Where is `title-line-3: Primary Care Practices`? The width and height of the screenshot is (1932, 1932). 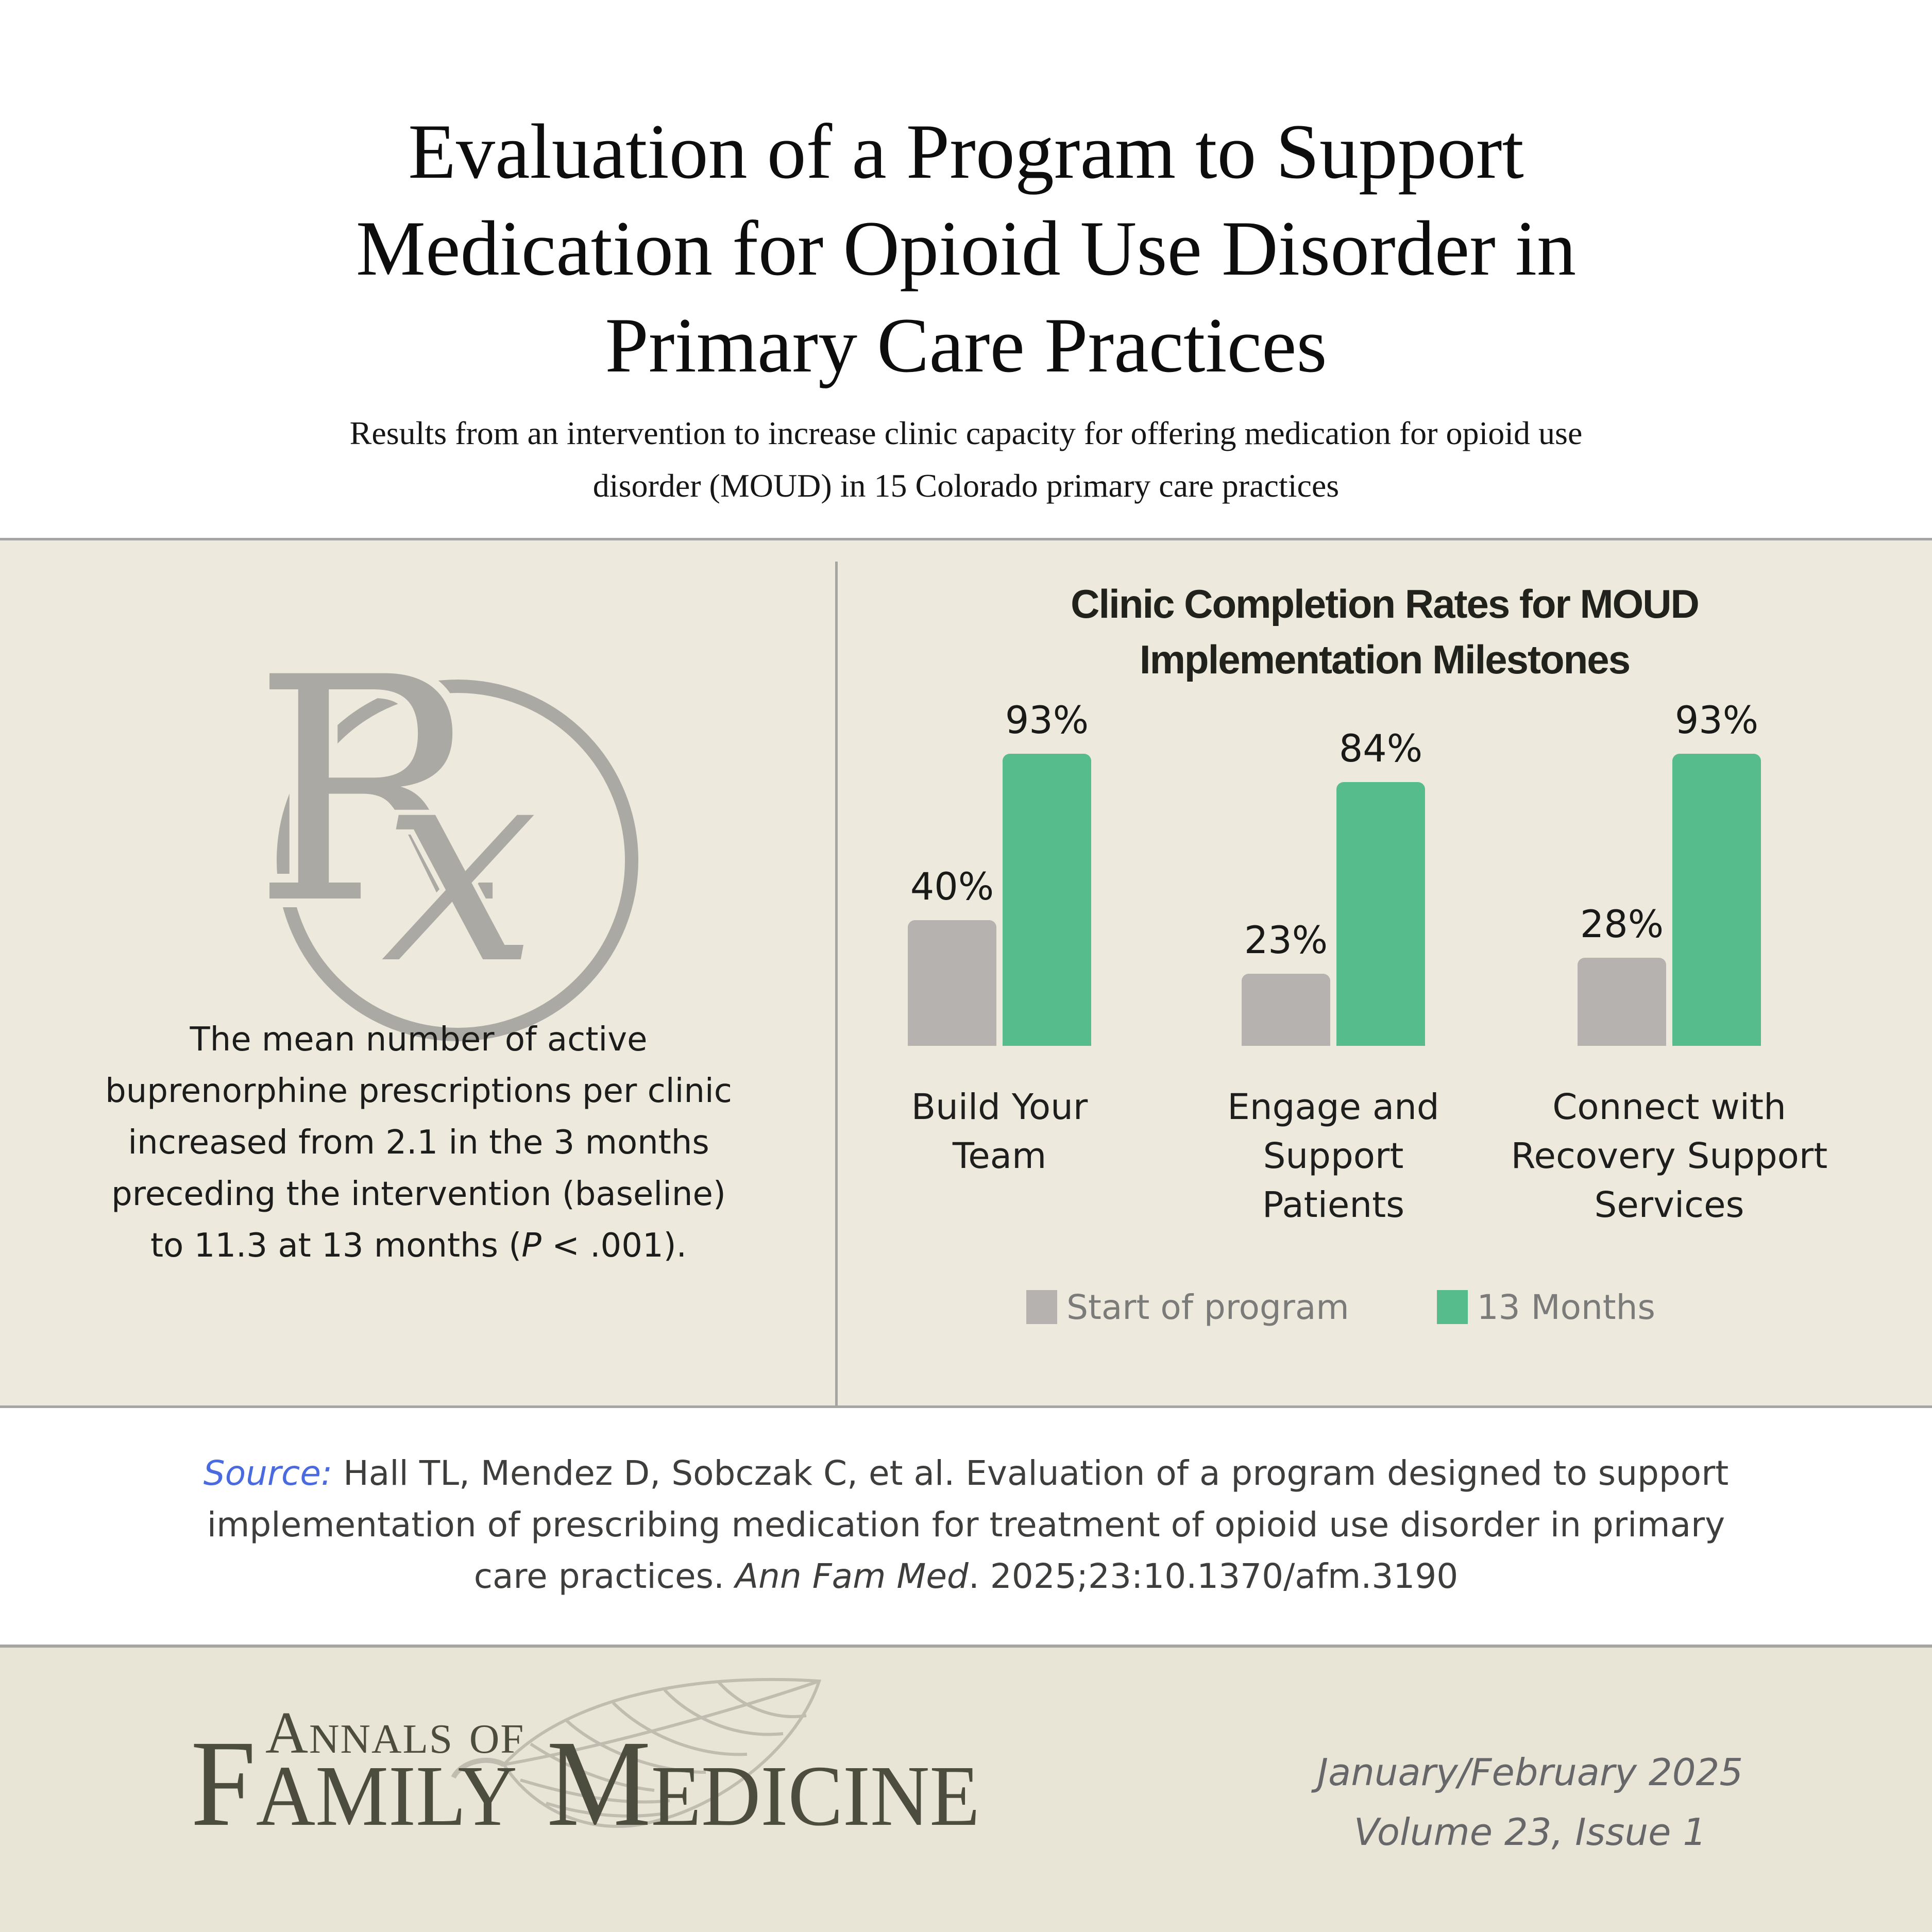 title-line-3: Primary Care Practices is located at coordinates (966, 345).